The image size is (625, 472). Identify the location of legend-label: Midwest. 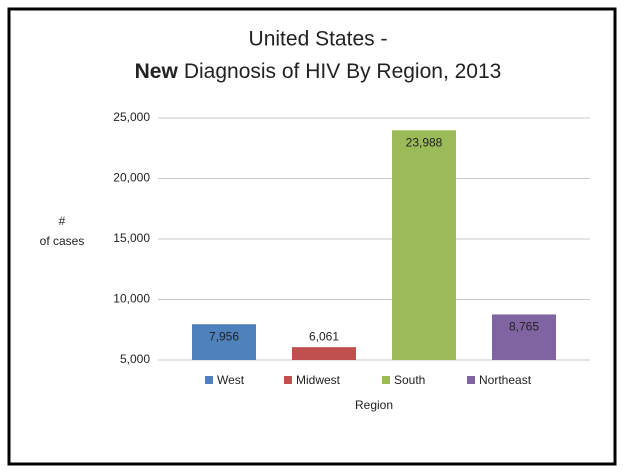
(318, 380).